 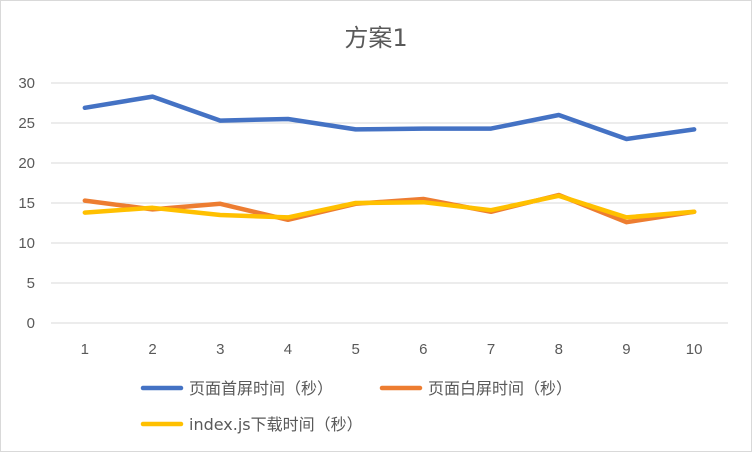 What do you see at coordinates (626, 349) in the screenshot?
I see `x-tick-label: 9` at bounding box center [626, 349].